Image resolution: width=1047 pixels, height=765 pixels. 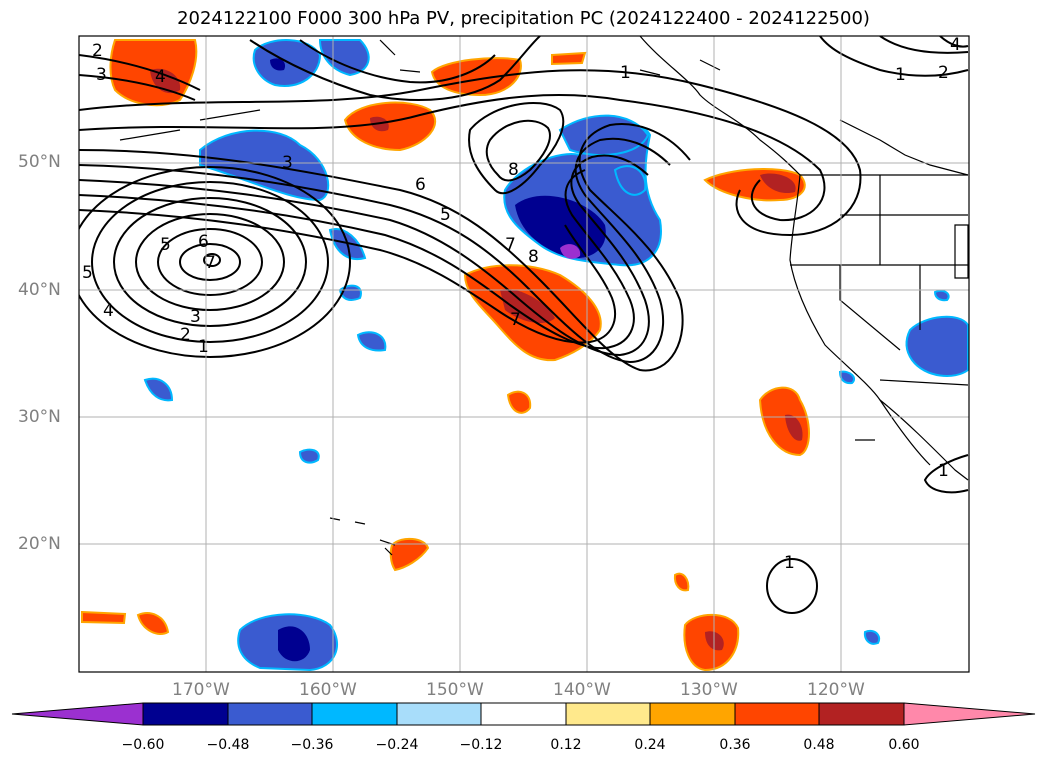 What do you see at coordinates (582, 690) in the screenshot?
I see `lon-label-140w: 140°W` at bounding box center [582, 690].